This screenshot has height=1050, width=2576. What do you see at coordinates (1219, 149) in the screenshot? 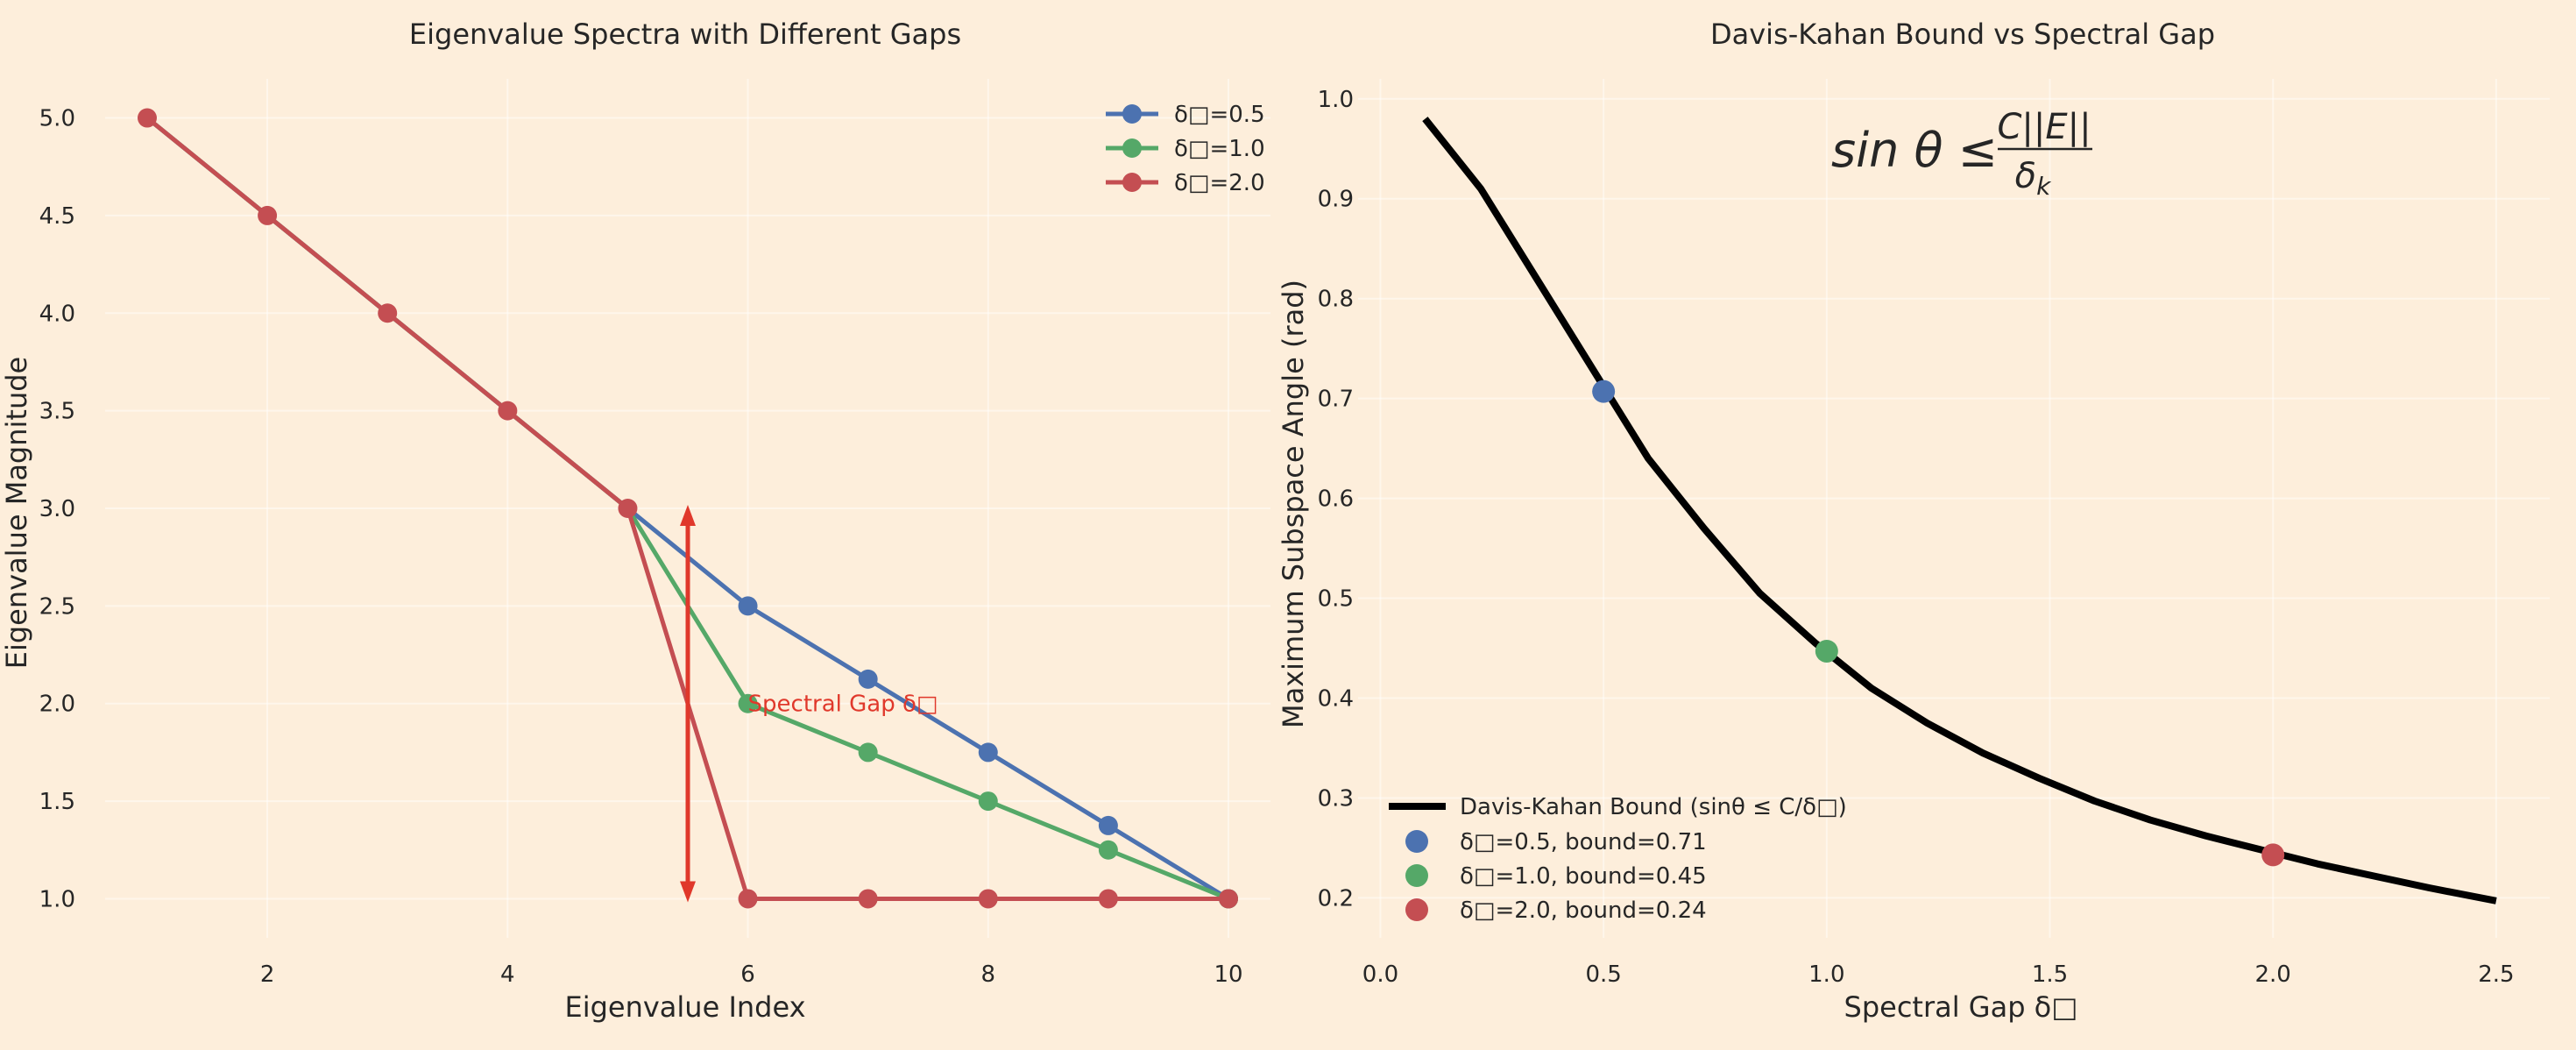
I see `legend-label: δ□=1.0` at bounding box center [1219, 149].